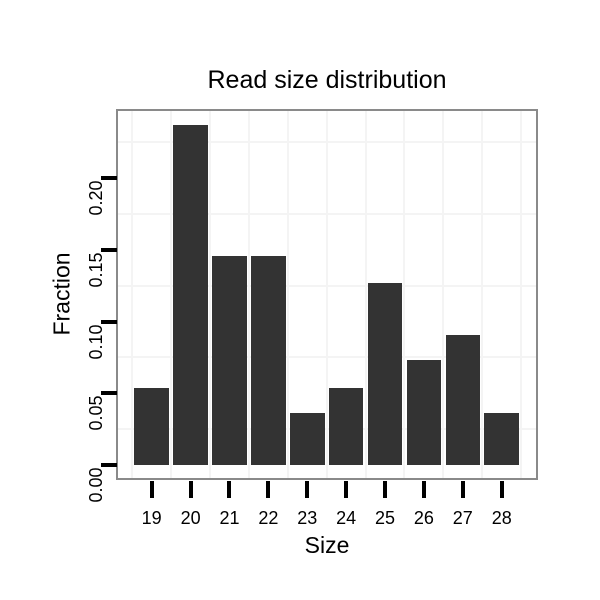 This screenshot has width=600, height=600. I want to click on y-tick-label: 0.15, so click(96, 270).